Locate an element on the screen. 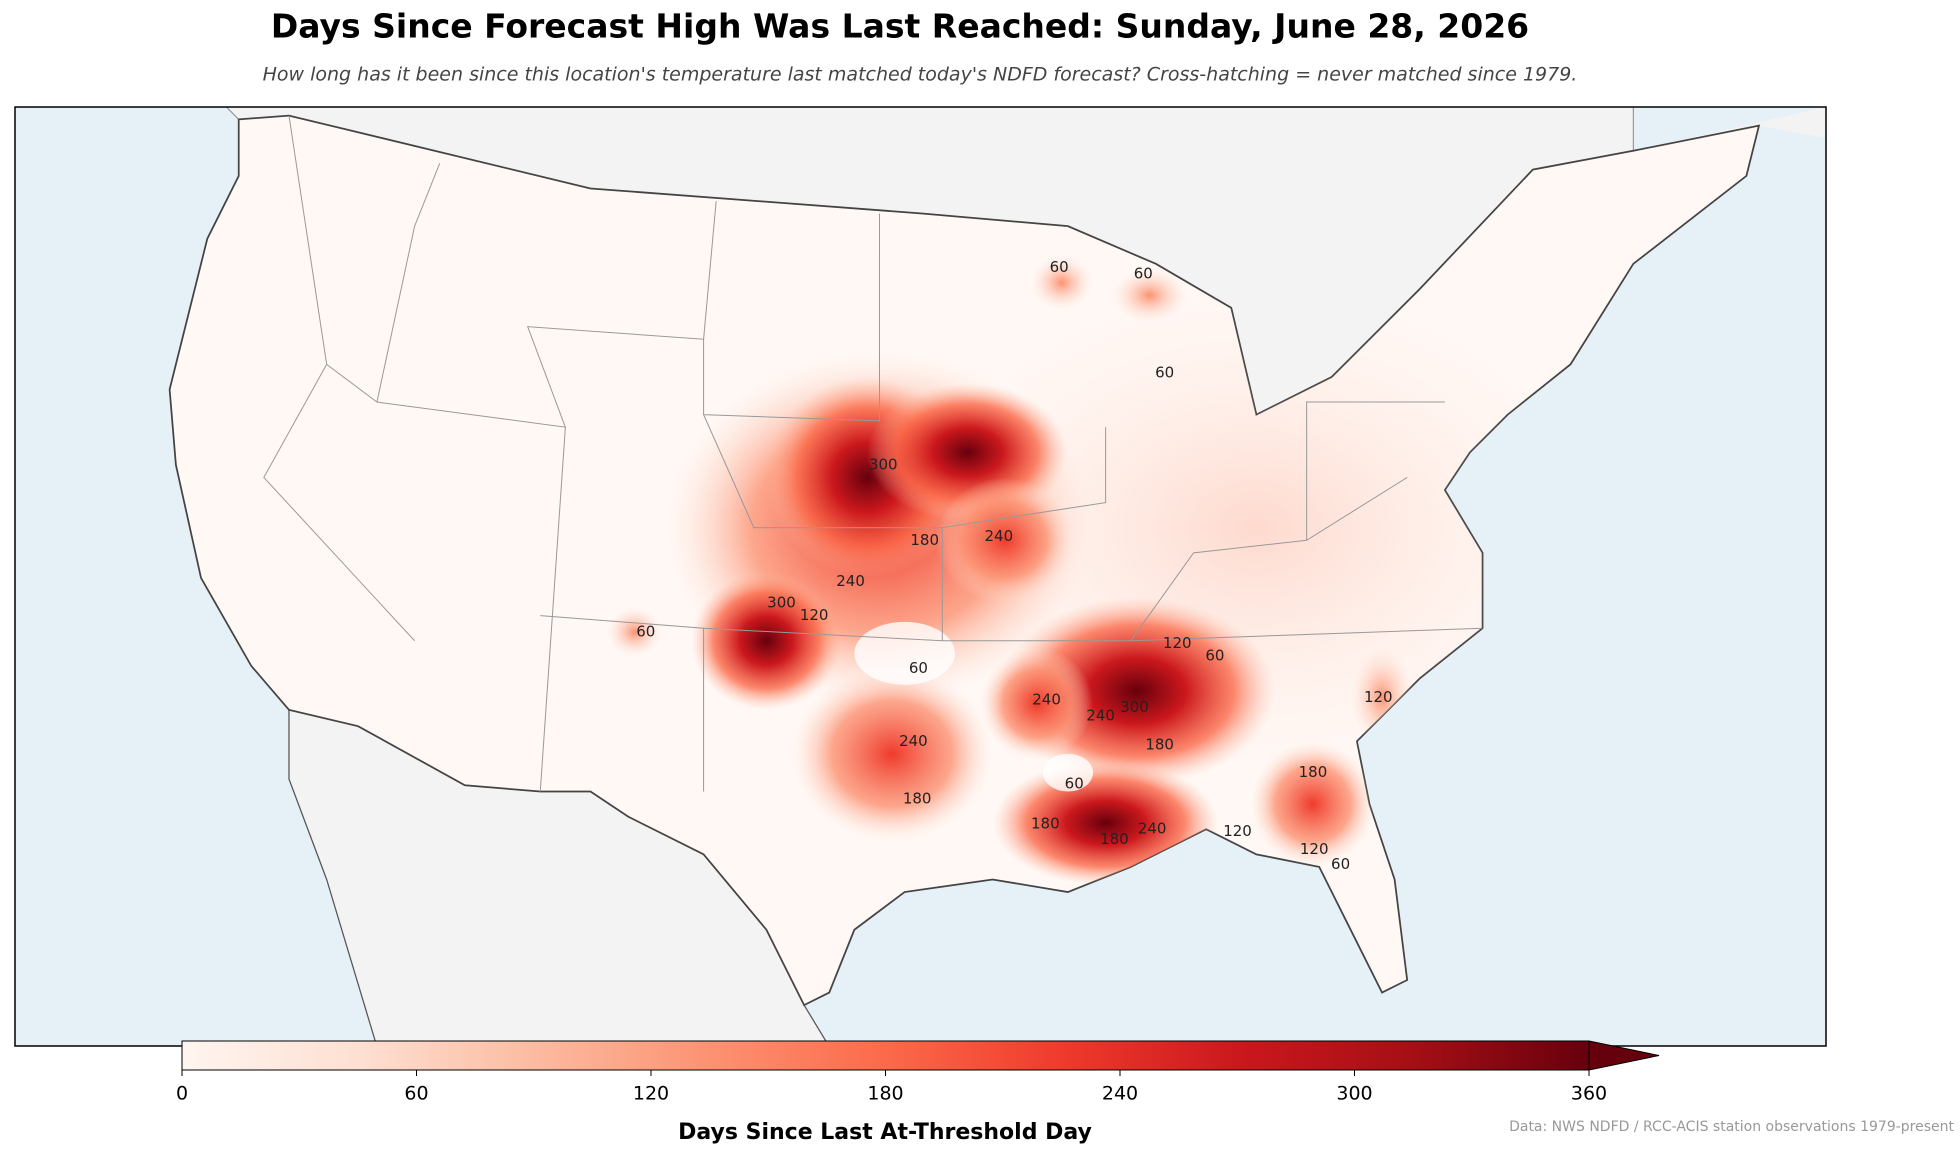  colorbar-extend is located at coordinates (1624, 1055).